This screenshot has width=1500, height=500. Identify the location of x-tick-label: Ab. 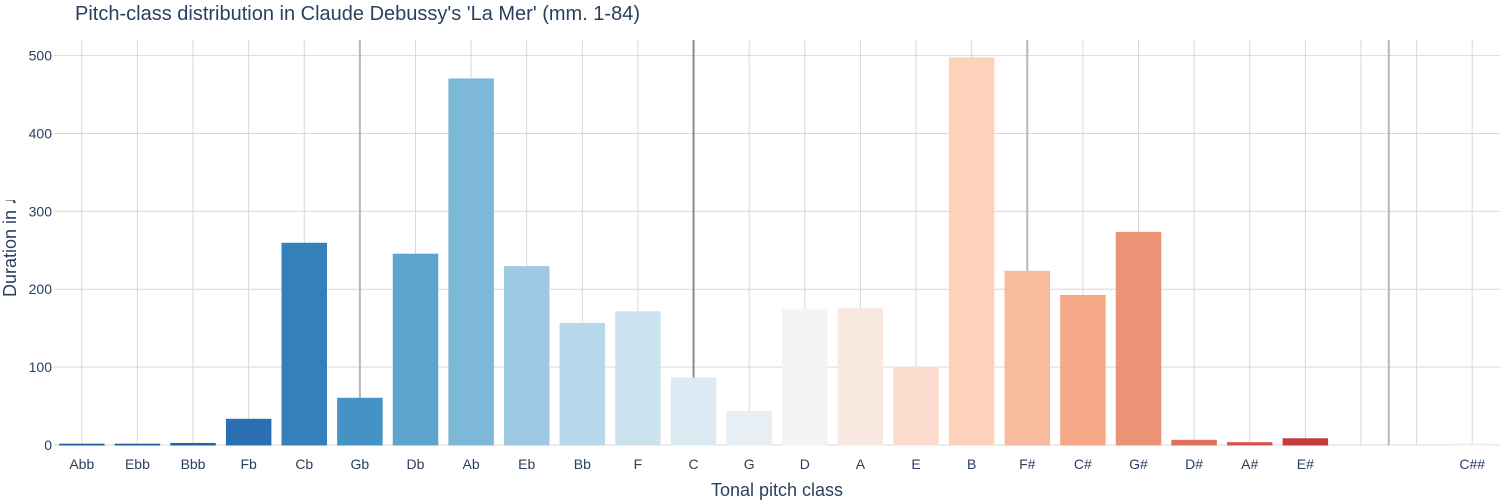
(471, 464).